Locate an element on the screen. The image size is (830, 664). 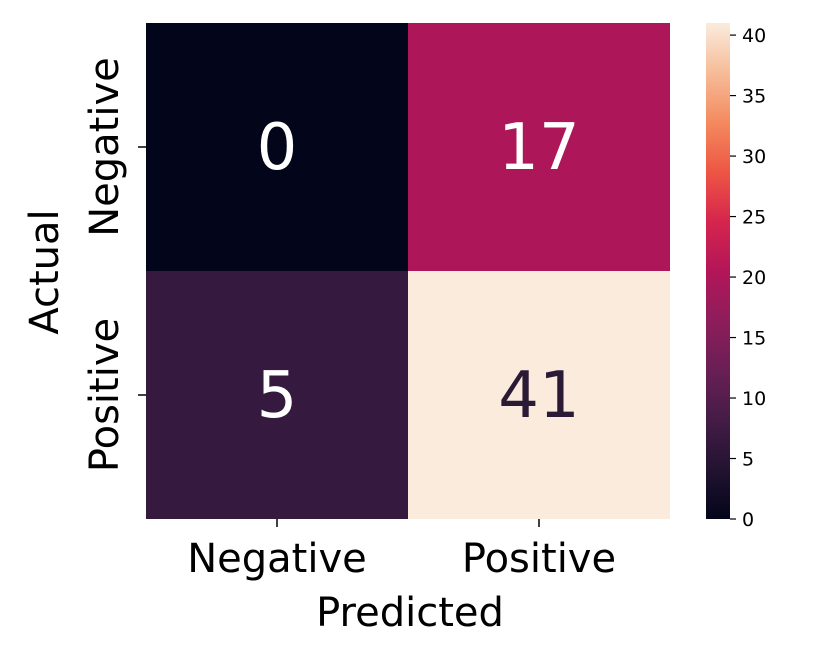
cell-value-label: 17 is located at coordinates (538, 148).